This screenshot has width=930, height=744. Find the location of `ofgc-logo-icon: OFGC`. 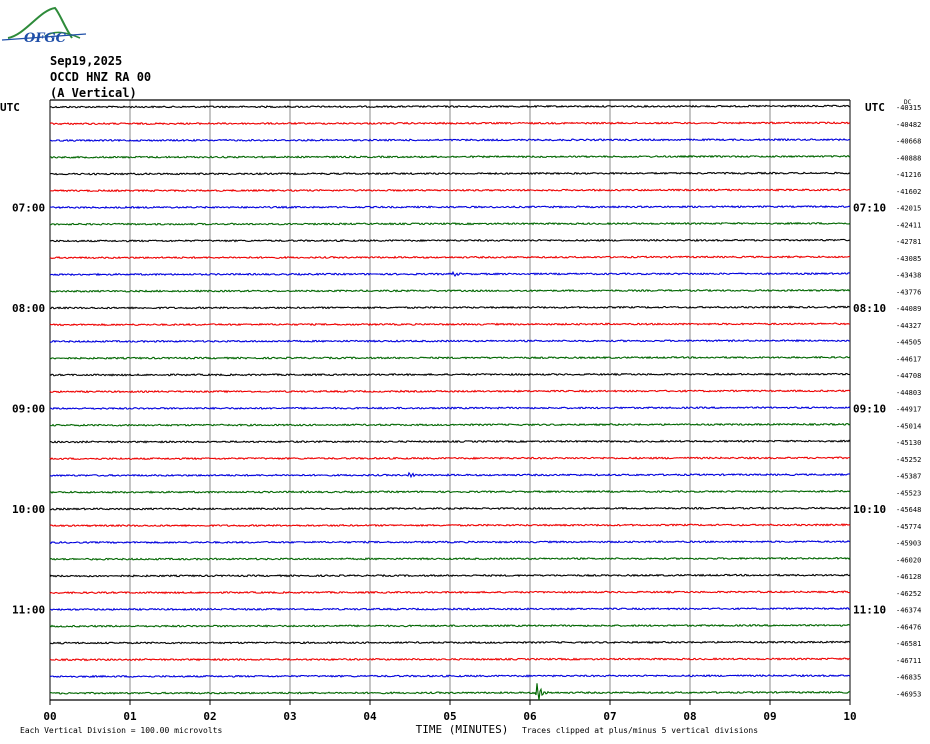

ofgc-logo-icon: OFGC is located at coordinates (44, 26).